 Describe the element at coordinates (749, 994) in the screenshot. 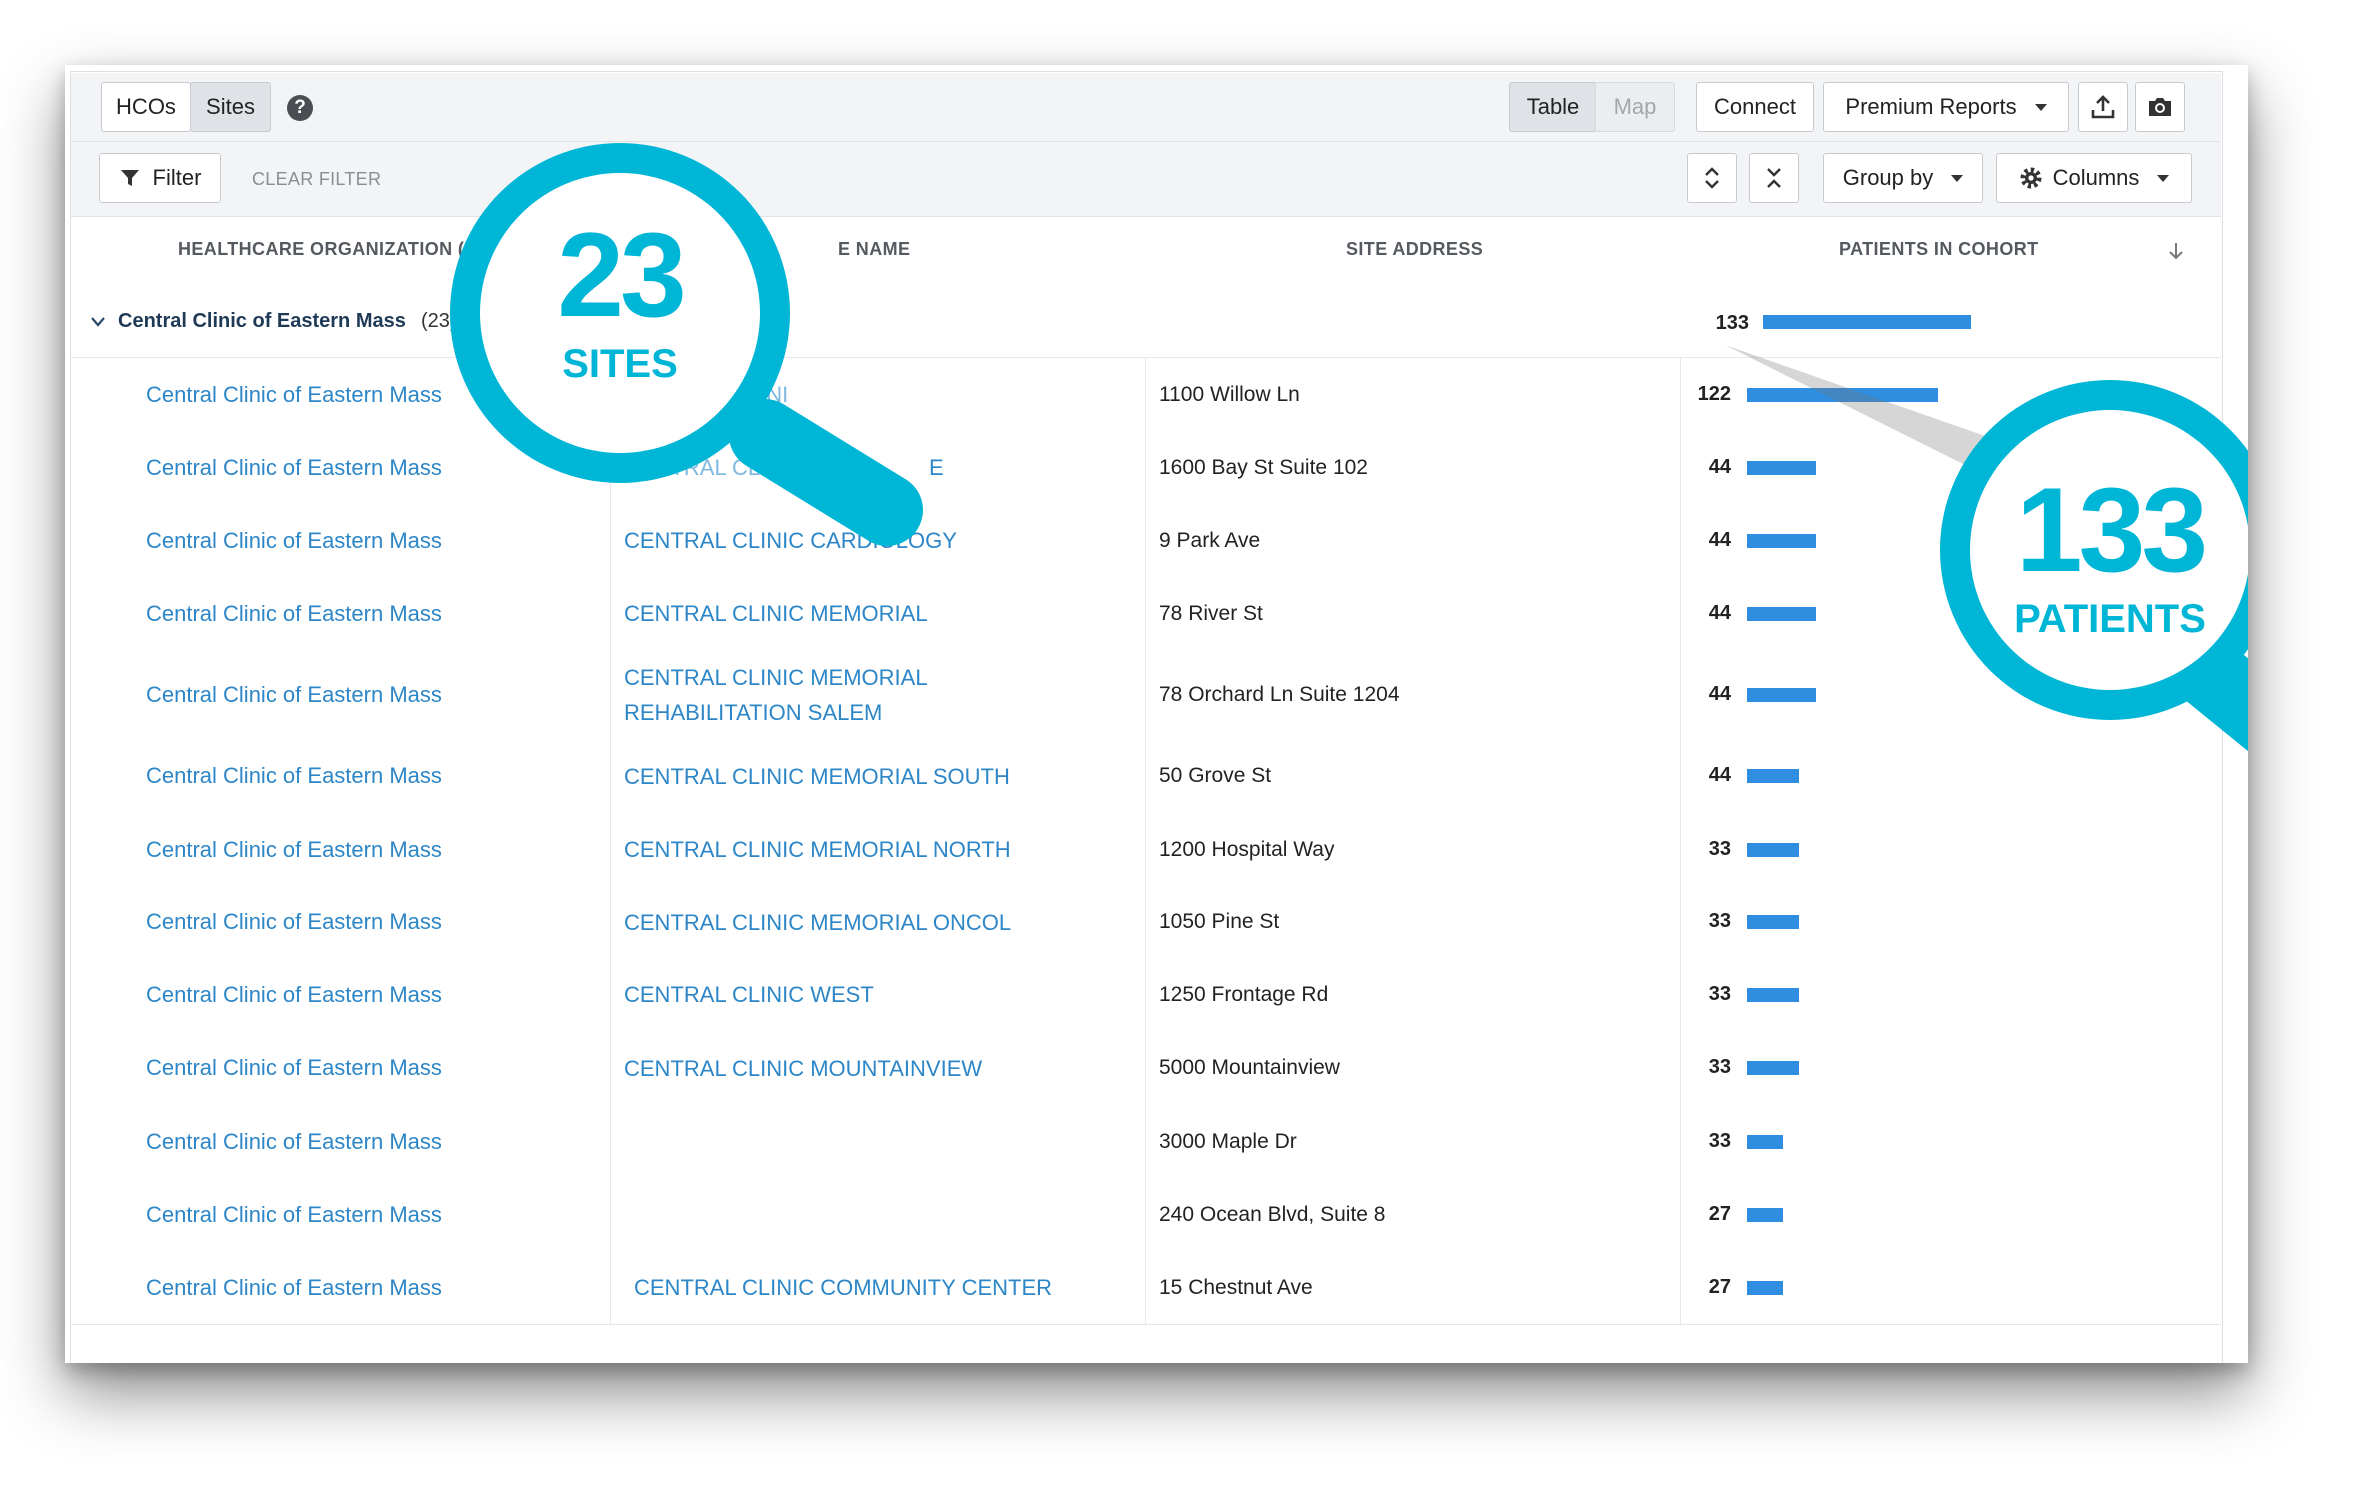

I see `site-name-link: CENTRAL CLINIC WEST` at that location.